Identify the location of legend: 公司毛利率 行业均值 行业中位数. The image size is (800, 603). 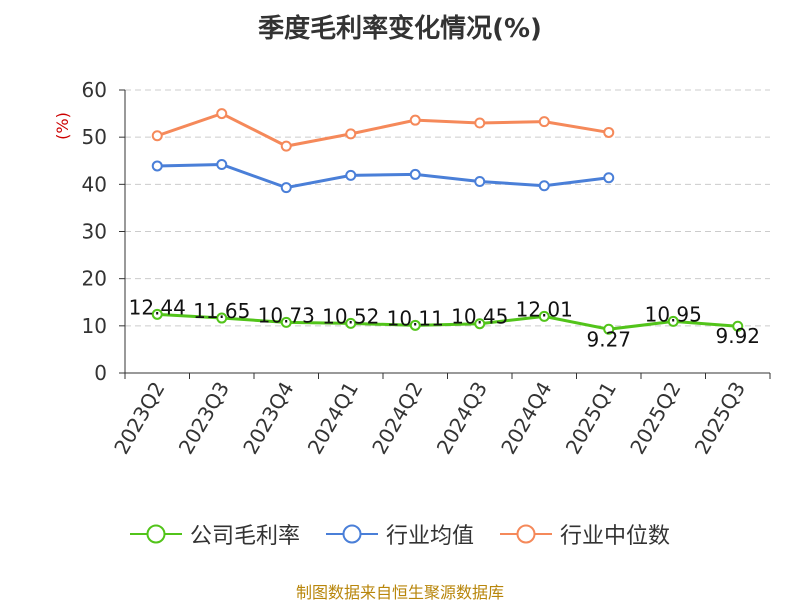
(400, 534).